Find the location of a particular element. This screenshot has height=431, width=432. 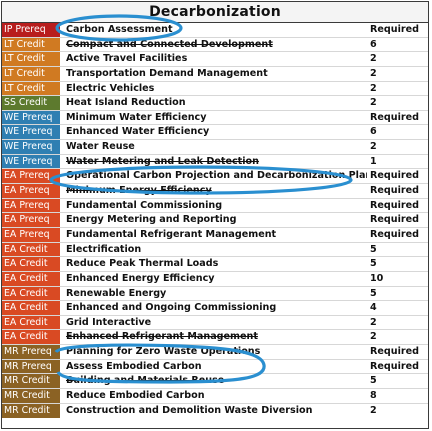

credit-name-cell: Compact and Connected Development is located at coordinates (169, 44).